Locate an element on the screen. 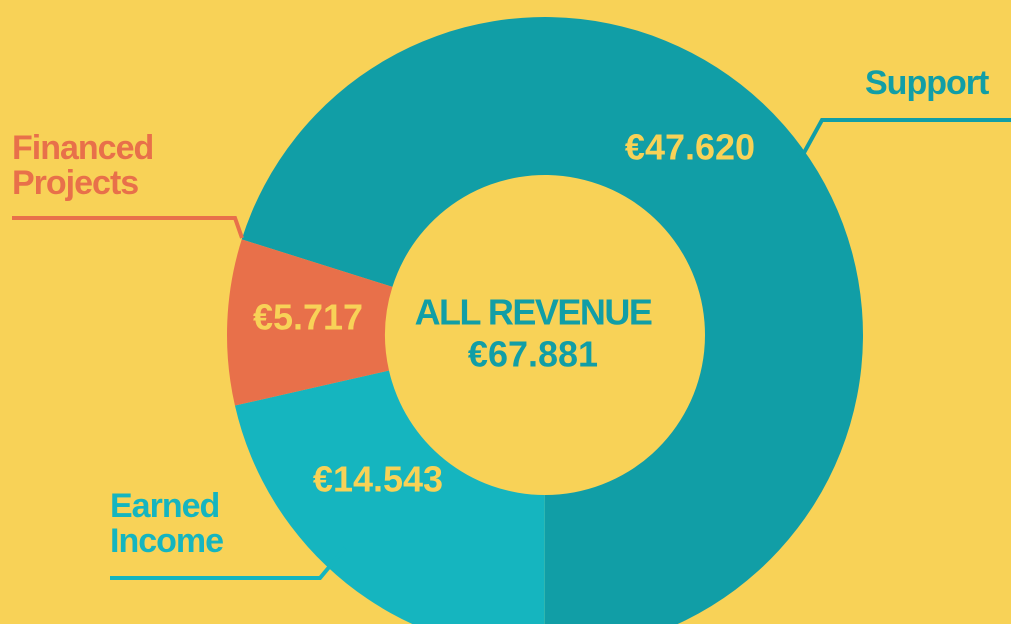  value-label: €5.717 is located at coordinates (308, 317).